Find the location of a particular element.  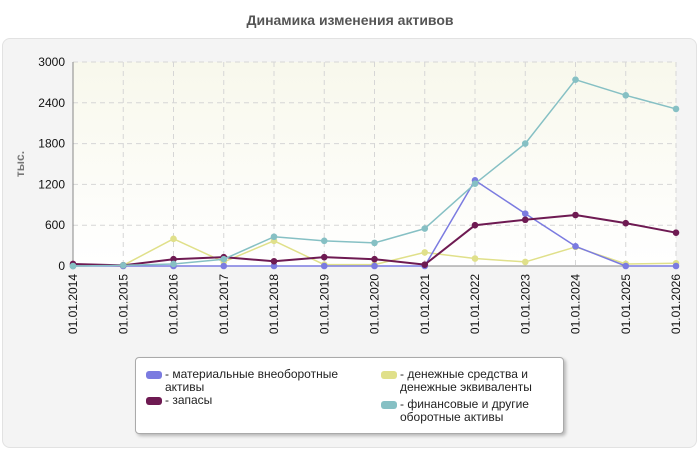

legend-item-inventory: - запасы is located at coordinates (253, 400).